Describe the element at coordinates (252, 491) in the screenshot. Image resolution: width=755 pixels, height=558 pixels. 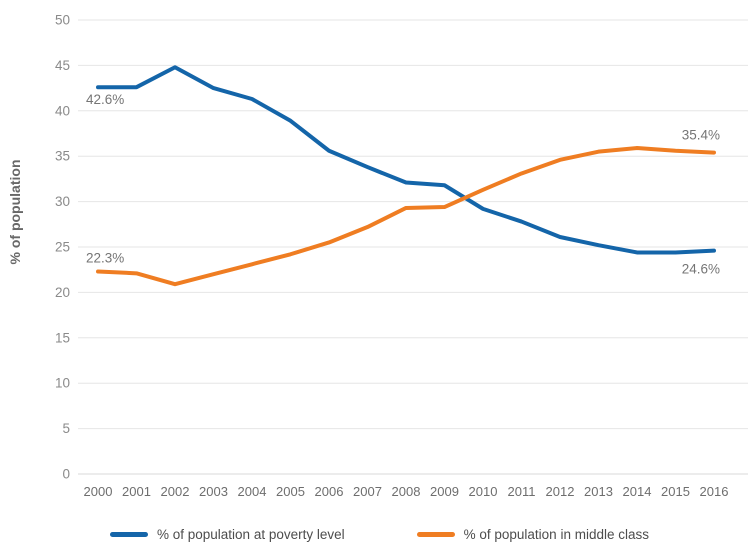
I see `x-tick-label-2004: 2004` at that location.